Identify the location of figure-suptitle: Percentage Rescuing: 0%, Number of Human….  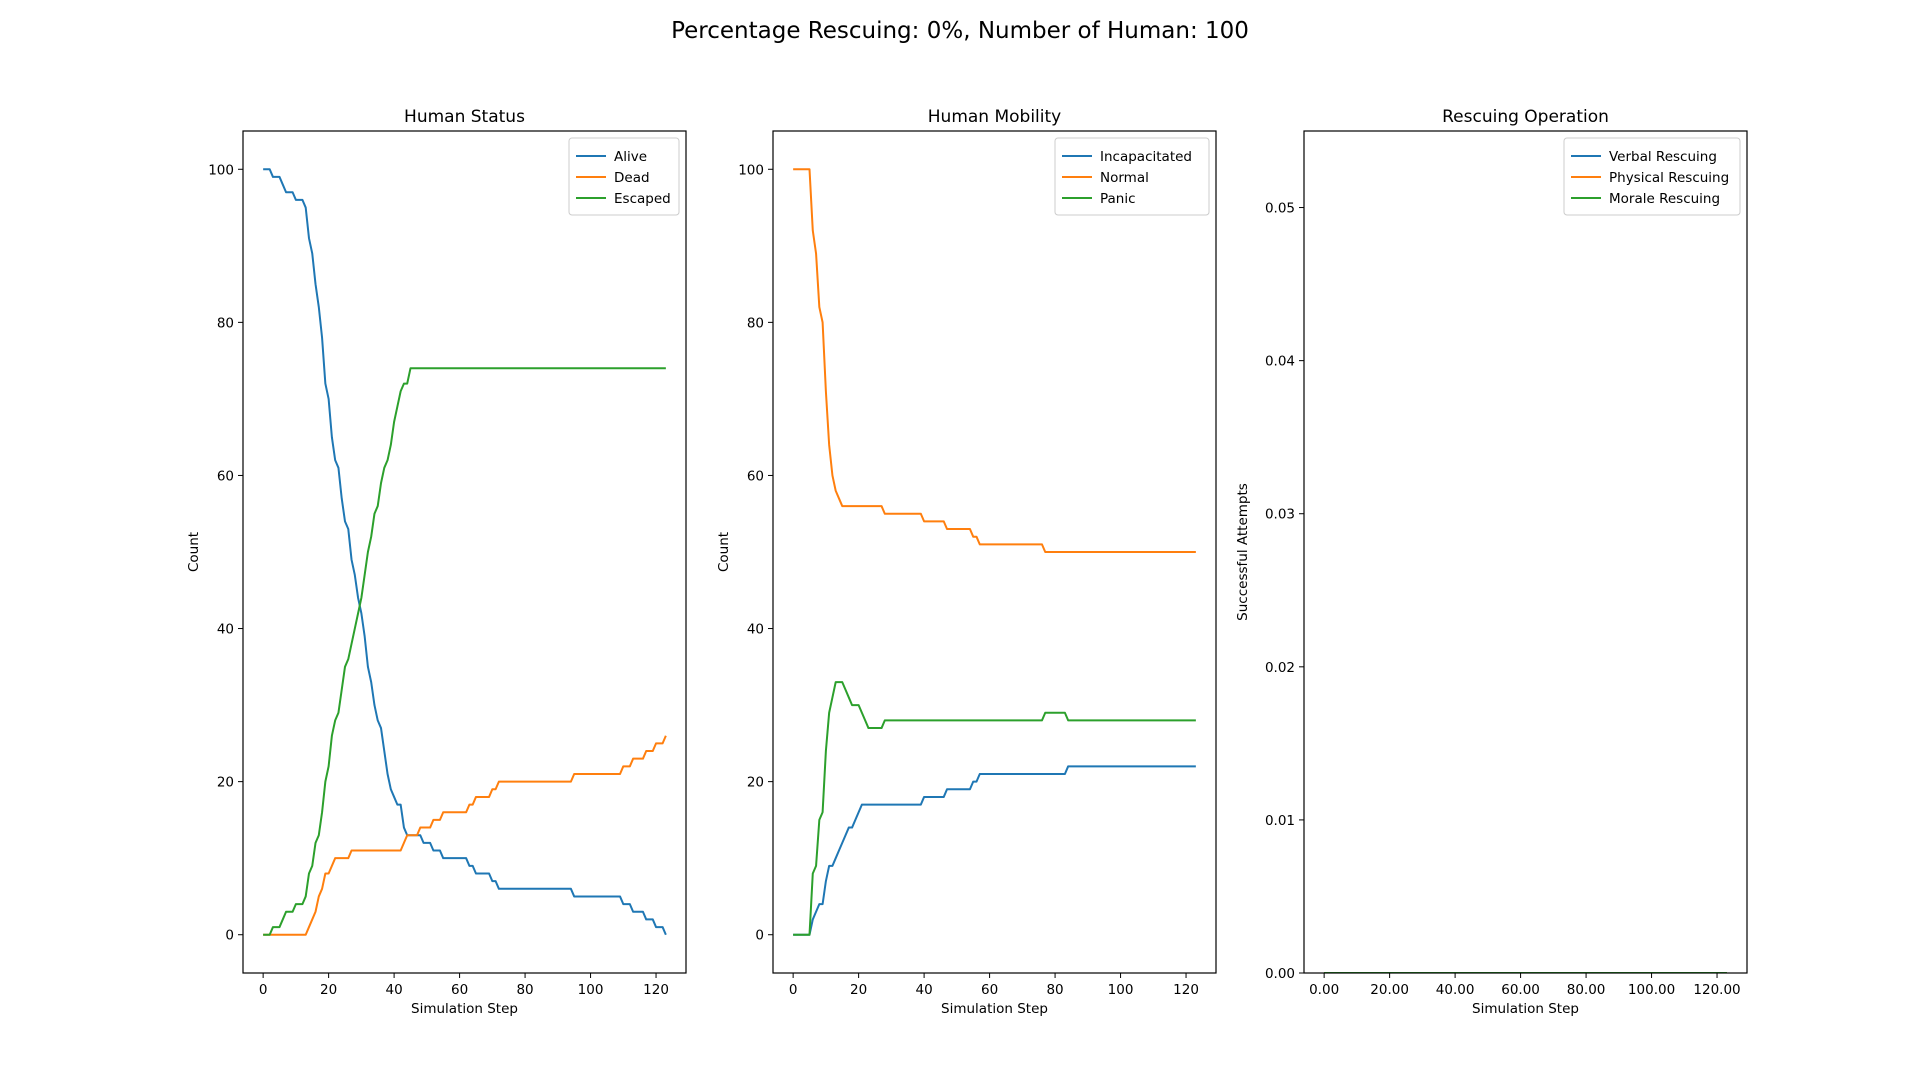
(960, 31).